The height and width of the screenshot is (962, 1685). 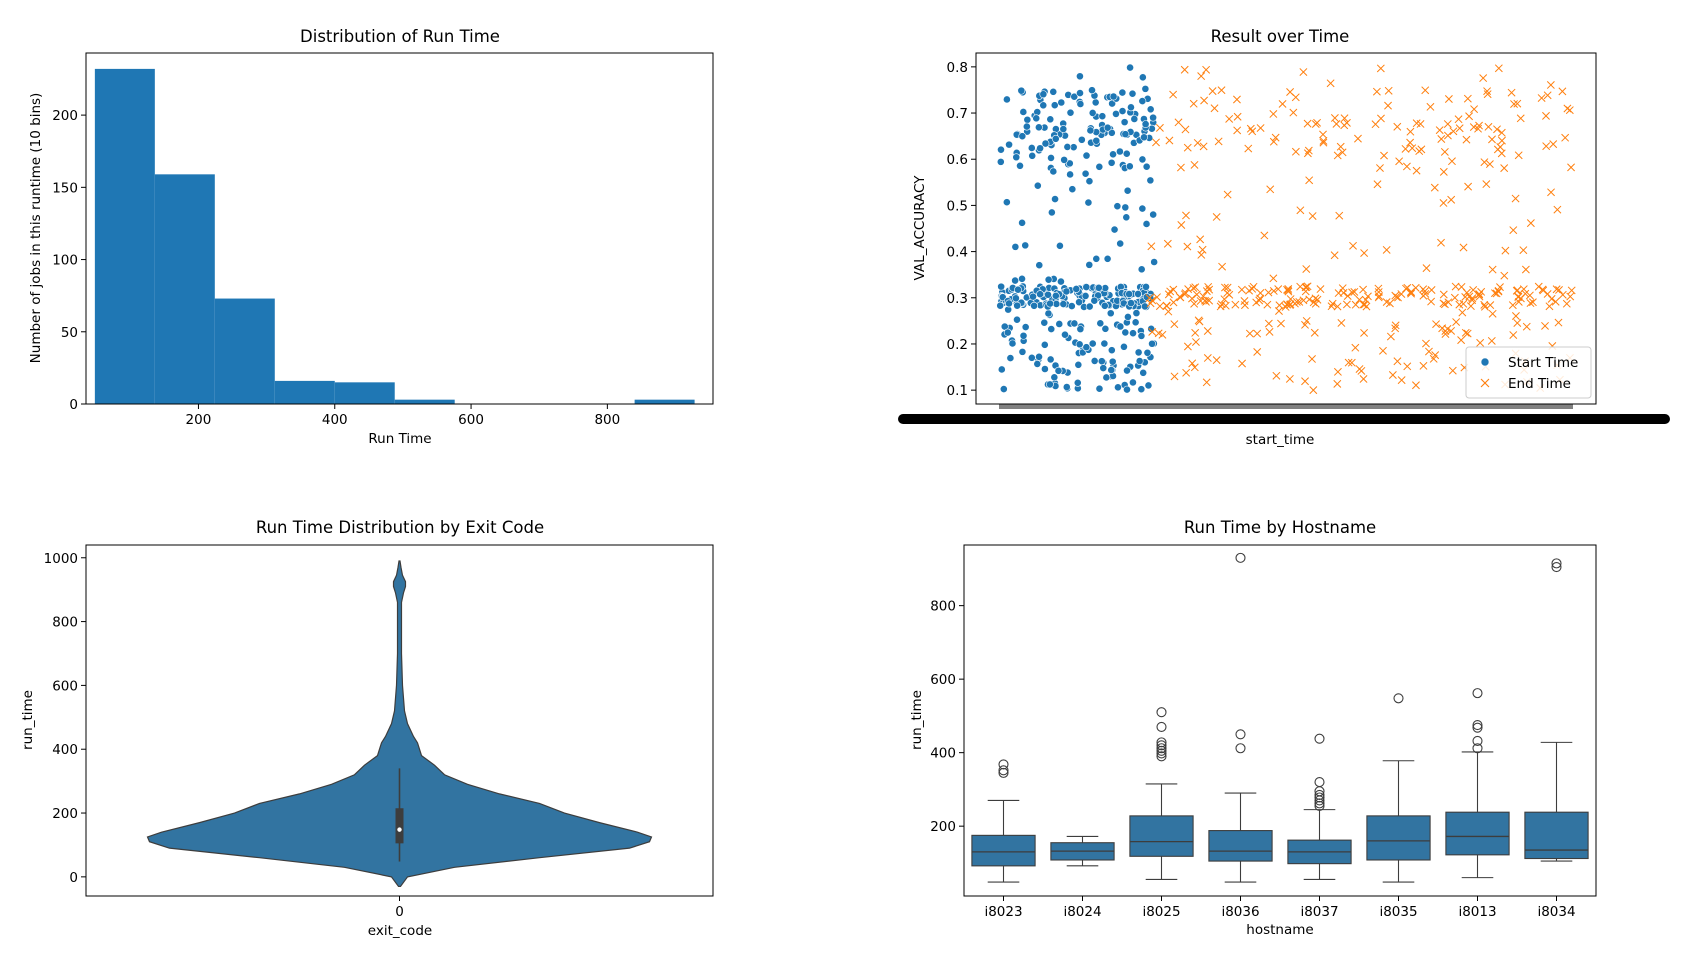 What do you see at coordinates (917, 720) in the screenshot?
I see `boxplot-ylabel: run_time` at bounding box center [917, 720].